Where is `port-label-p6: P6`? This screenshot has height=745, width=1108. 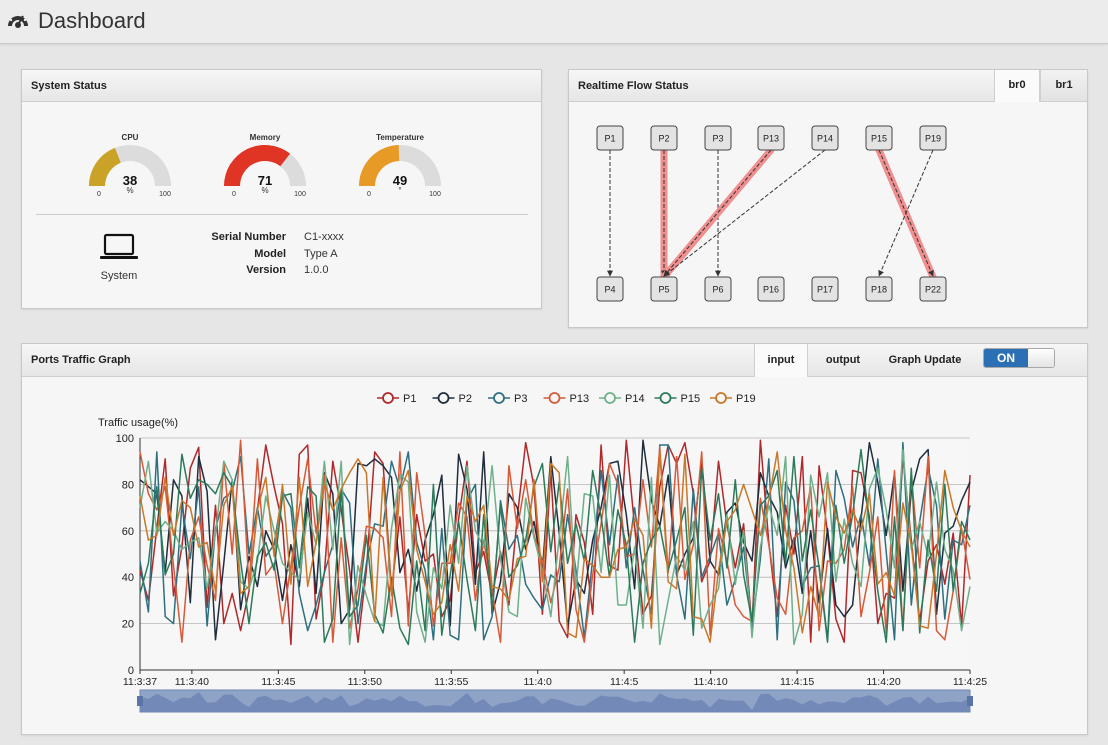
port-label-p6: P6 is located at coordinates (717, 290).